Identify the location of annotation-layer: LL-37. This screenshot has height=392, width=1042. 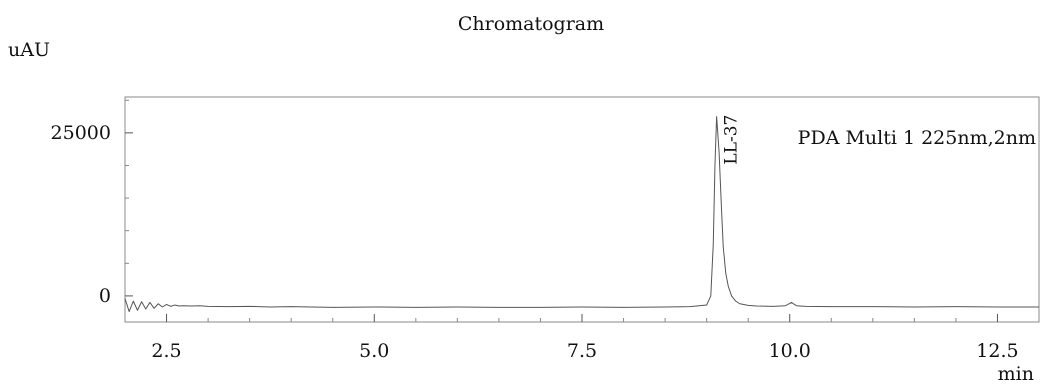
(732, 140).